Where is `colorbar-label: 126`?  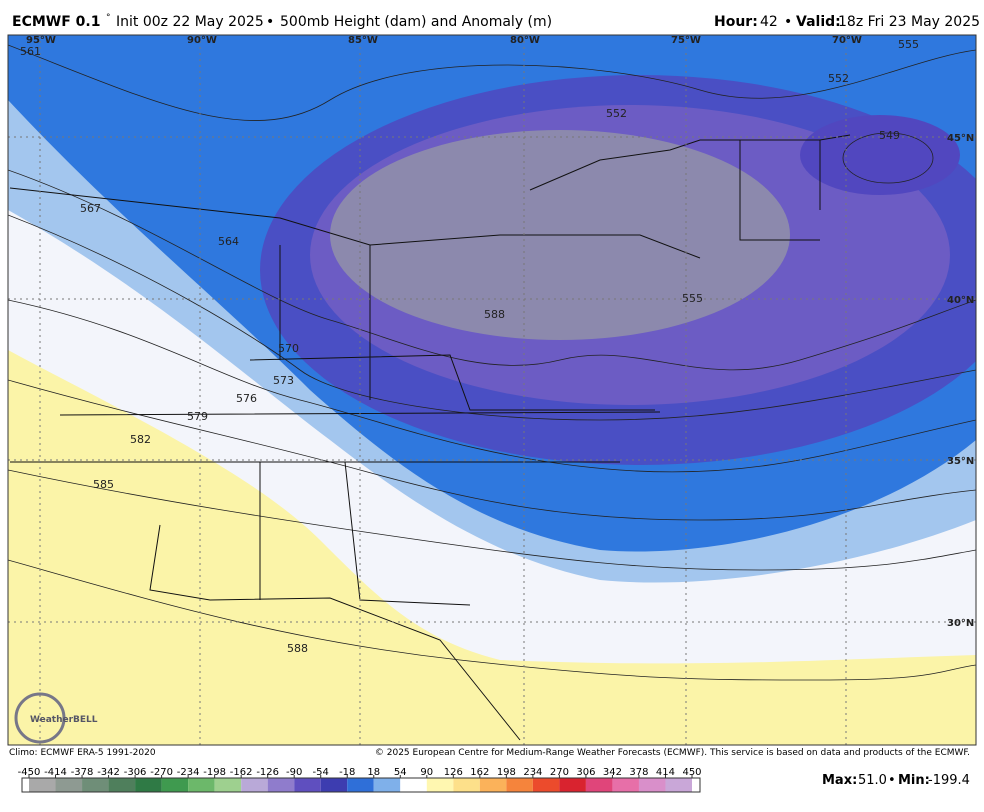 colorbar-label: 126 is located at coordinates (453, 772).